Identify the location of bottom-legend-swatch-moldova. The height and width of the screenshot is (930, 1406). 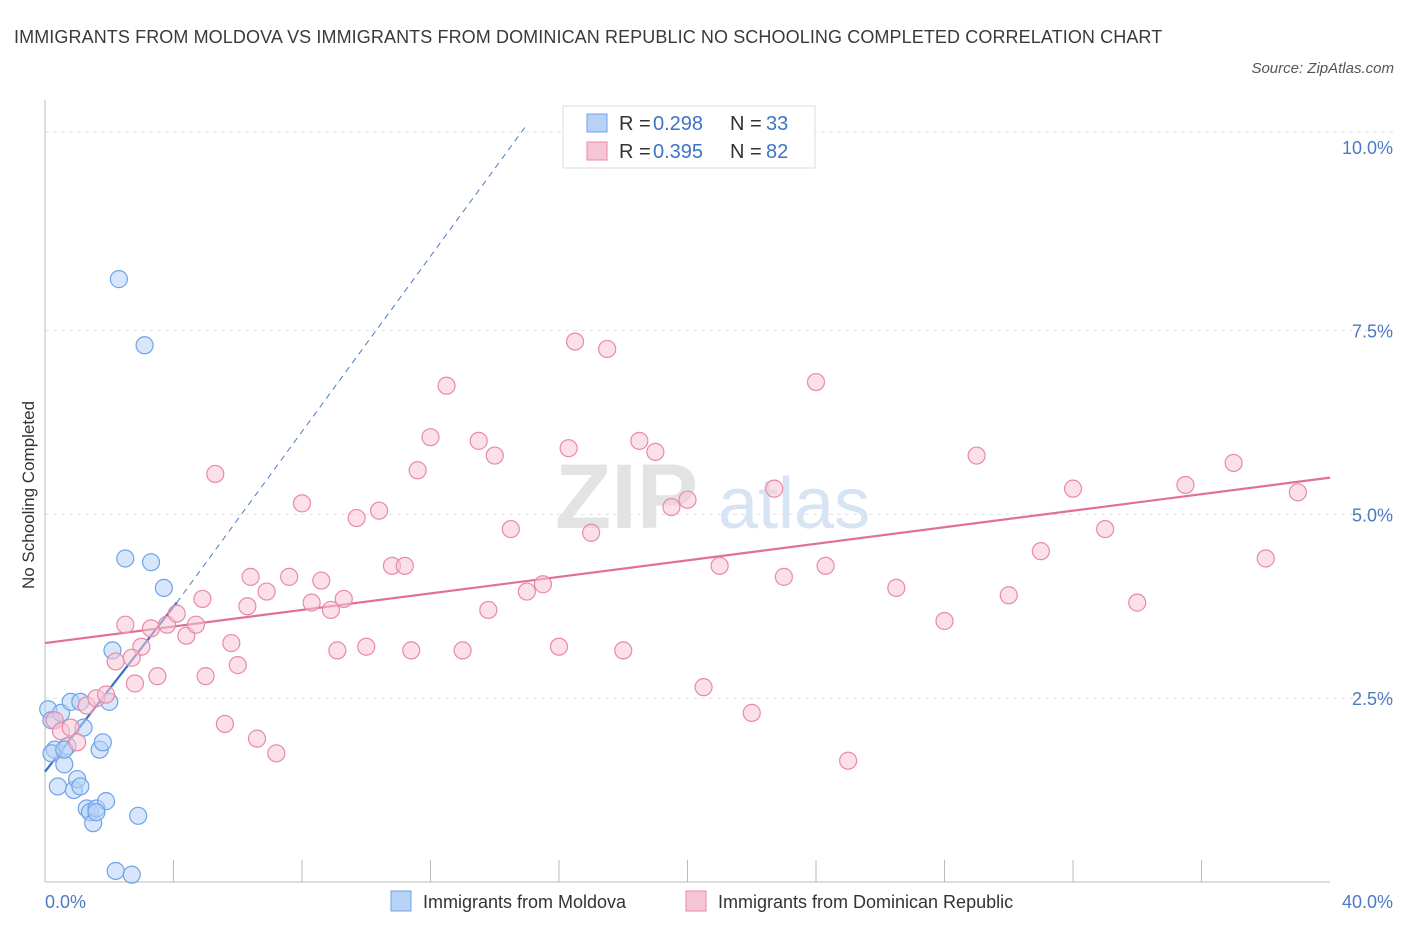
(401, 901).